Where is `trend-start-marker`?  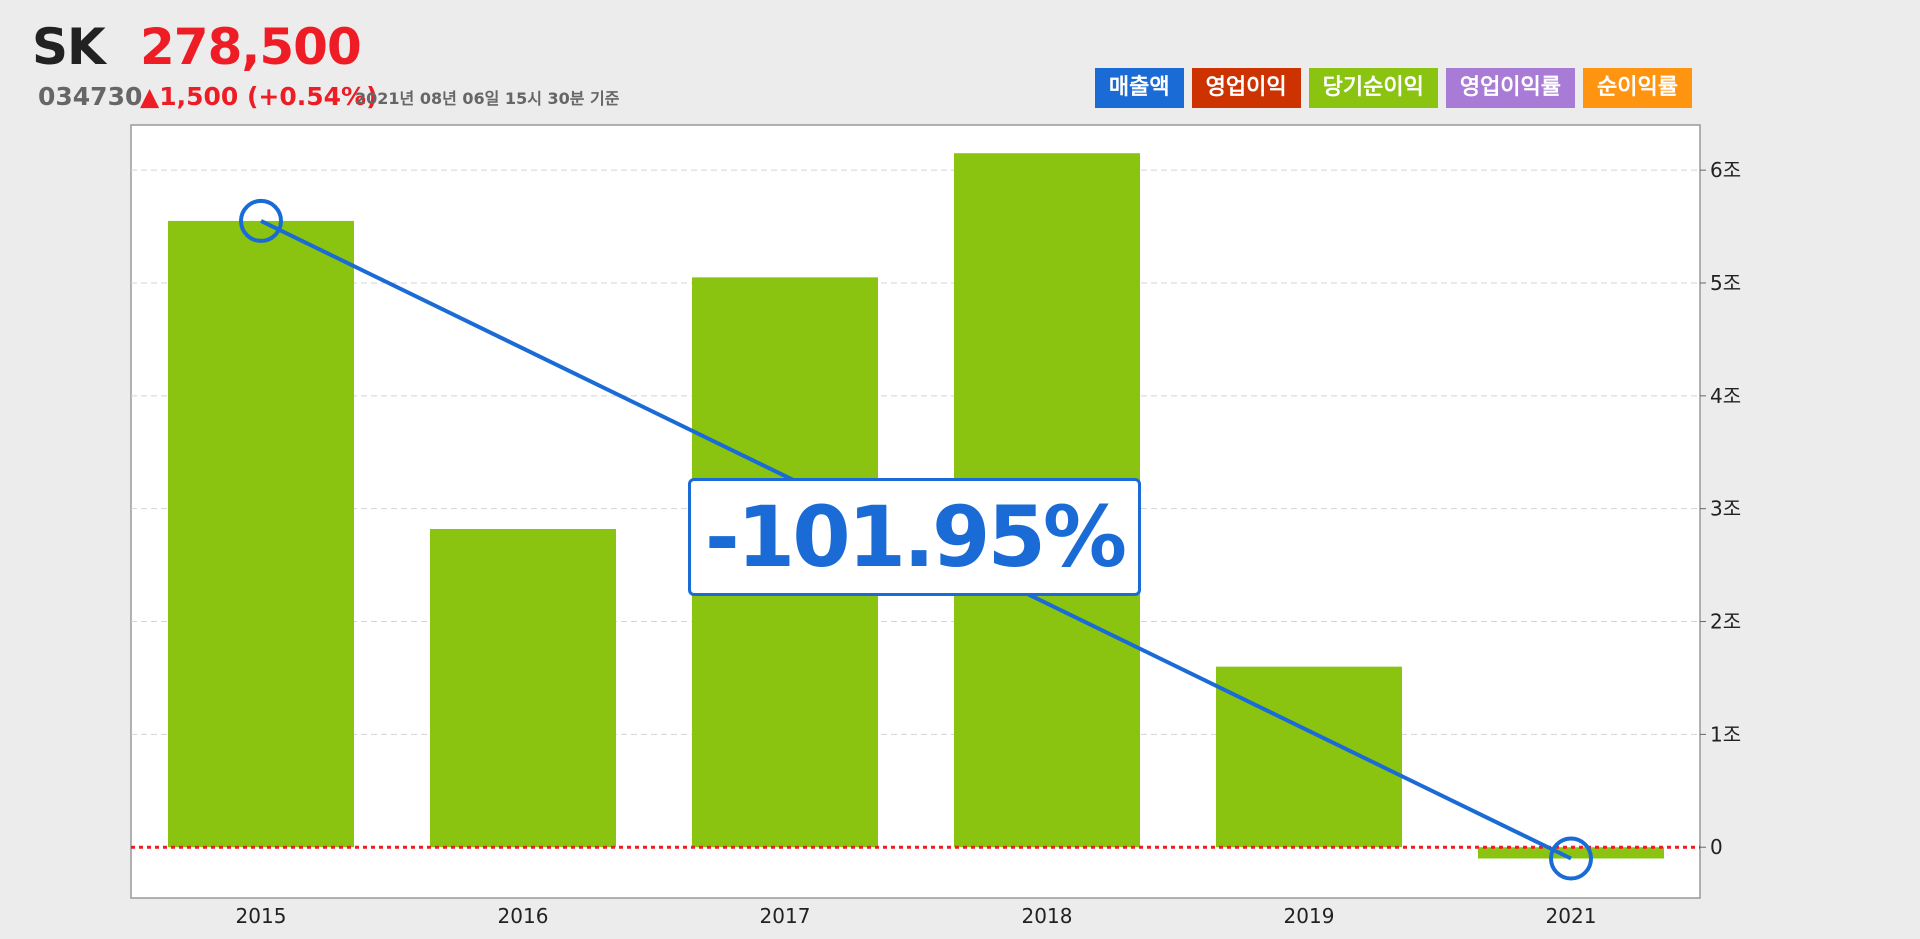
trend-start-marker is located at coordinates (261, 220).